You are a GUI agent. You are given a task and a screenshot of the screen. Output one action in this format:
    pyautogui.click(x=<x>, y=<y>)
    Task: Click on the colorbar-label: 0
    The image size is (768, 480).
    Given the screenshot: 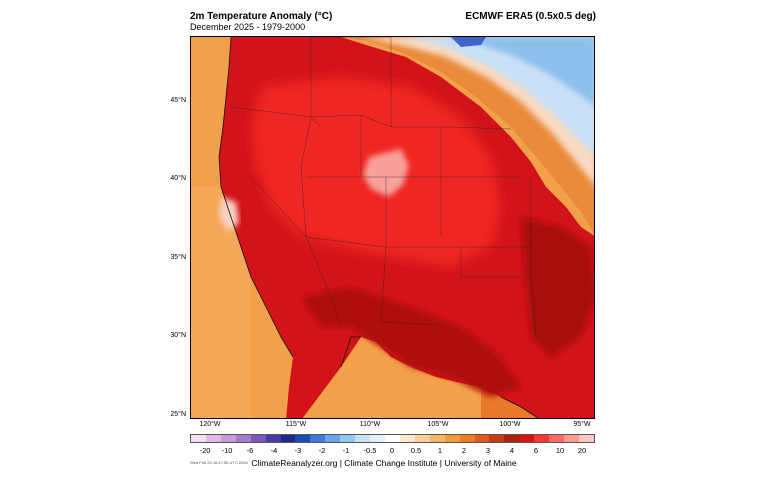 What is the action you would take?
    pyautogui.click(x=392, y=450)
    